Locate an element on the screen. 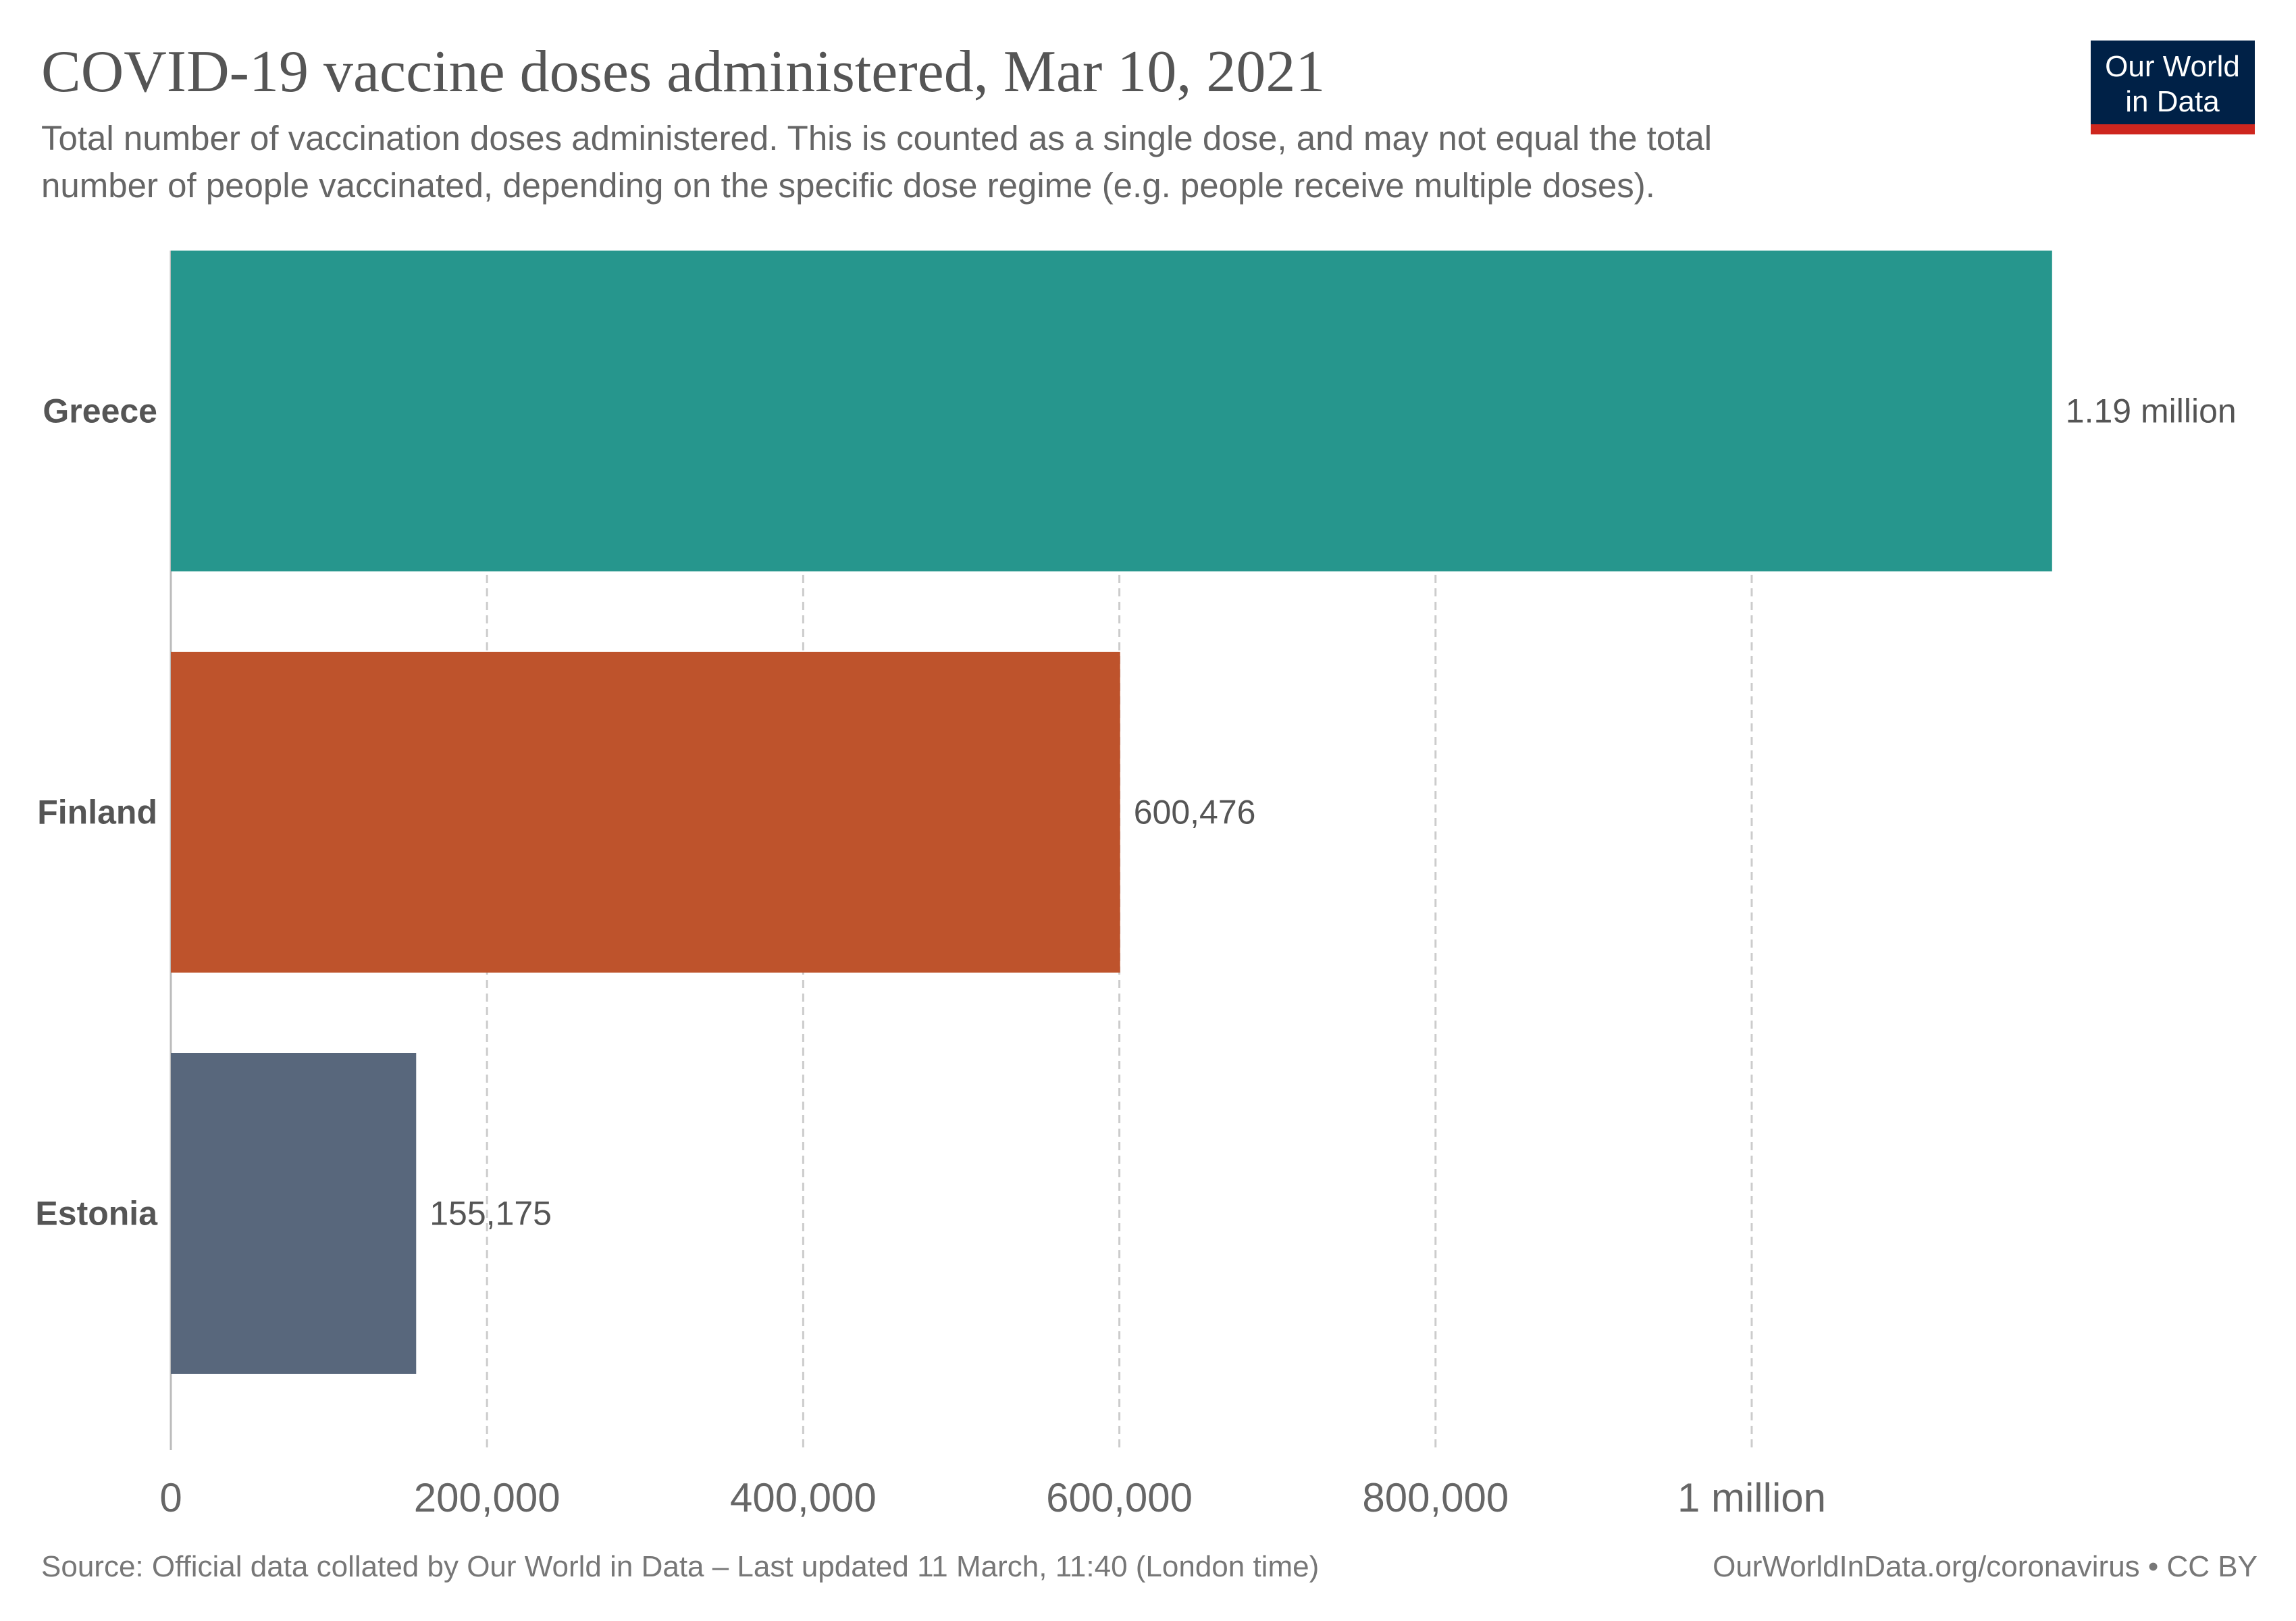  logo-accent-bar is located at coordinates (2173, 129).